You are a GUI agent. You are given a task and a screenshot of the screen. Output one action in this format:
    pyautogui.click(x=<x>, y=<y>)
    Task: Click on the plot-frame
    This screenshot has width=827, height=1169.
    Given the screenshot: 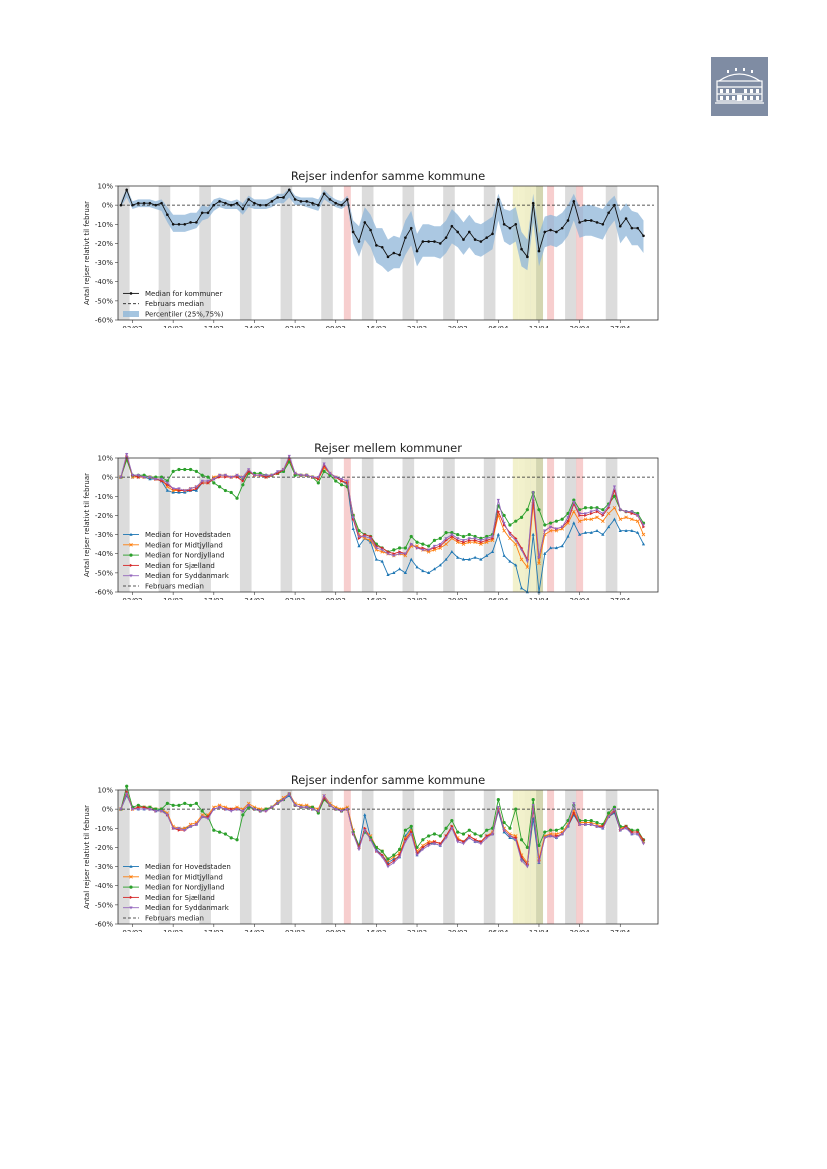 What is the action you would take?
    pyautogui.click(x=388, y=857)
    